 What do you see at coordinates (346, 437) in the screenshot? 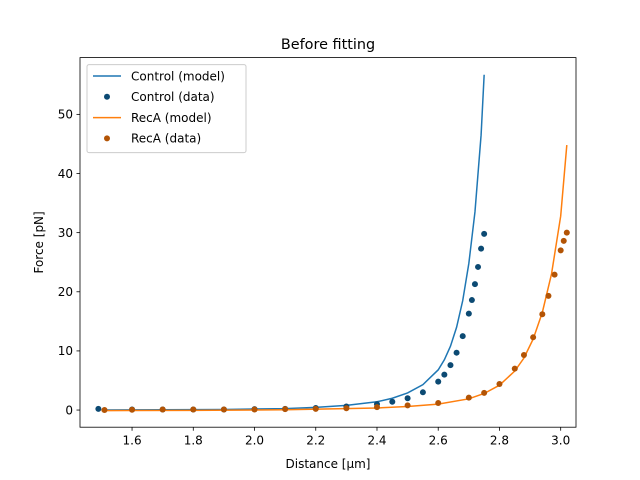
I see `x-axis: 1.6 1.8 2.0 2.2 2.4 2.6 2.8 3.0` at bounding box center [346, 437].